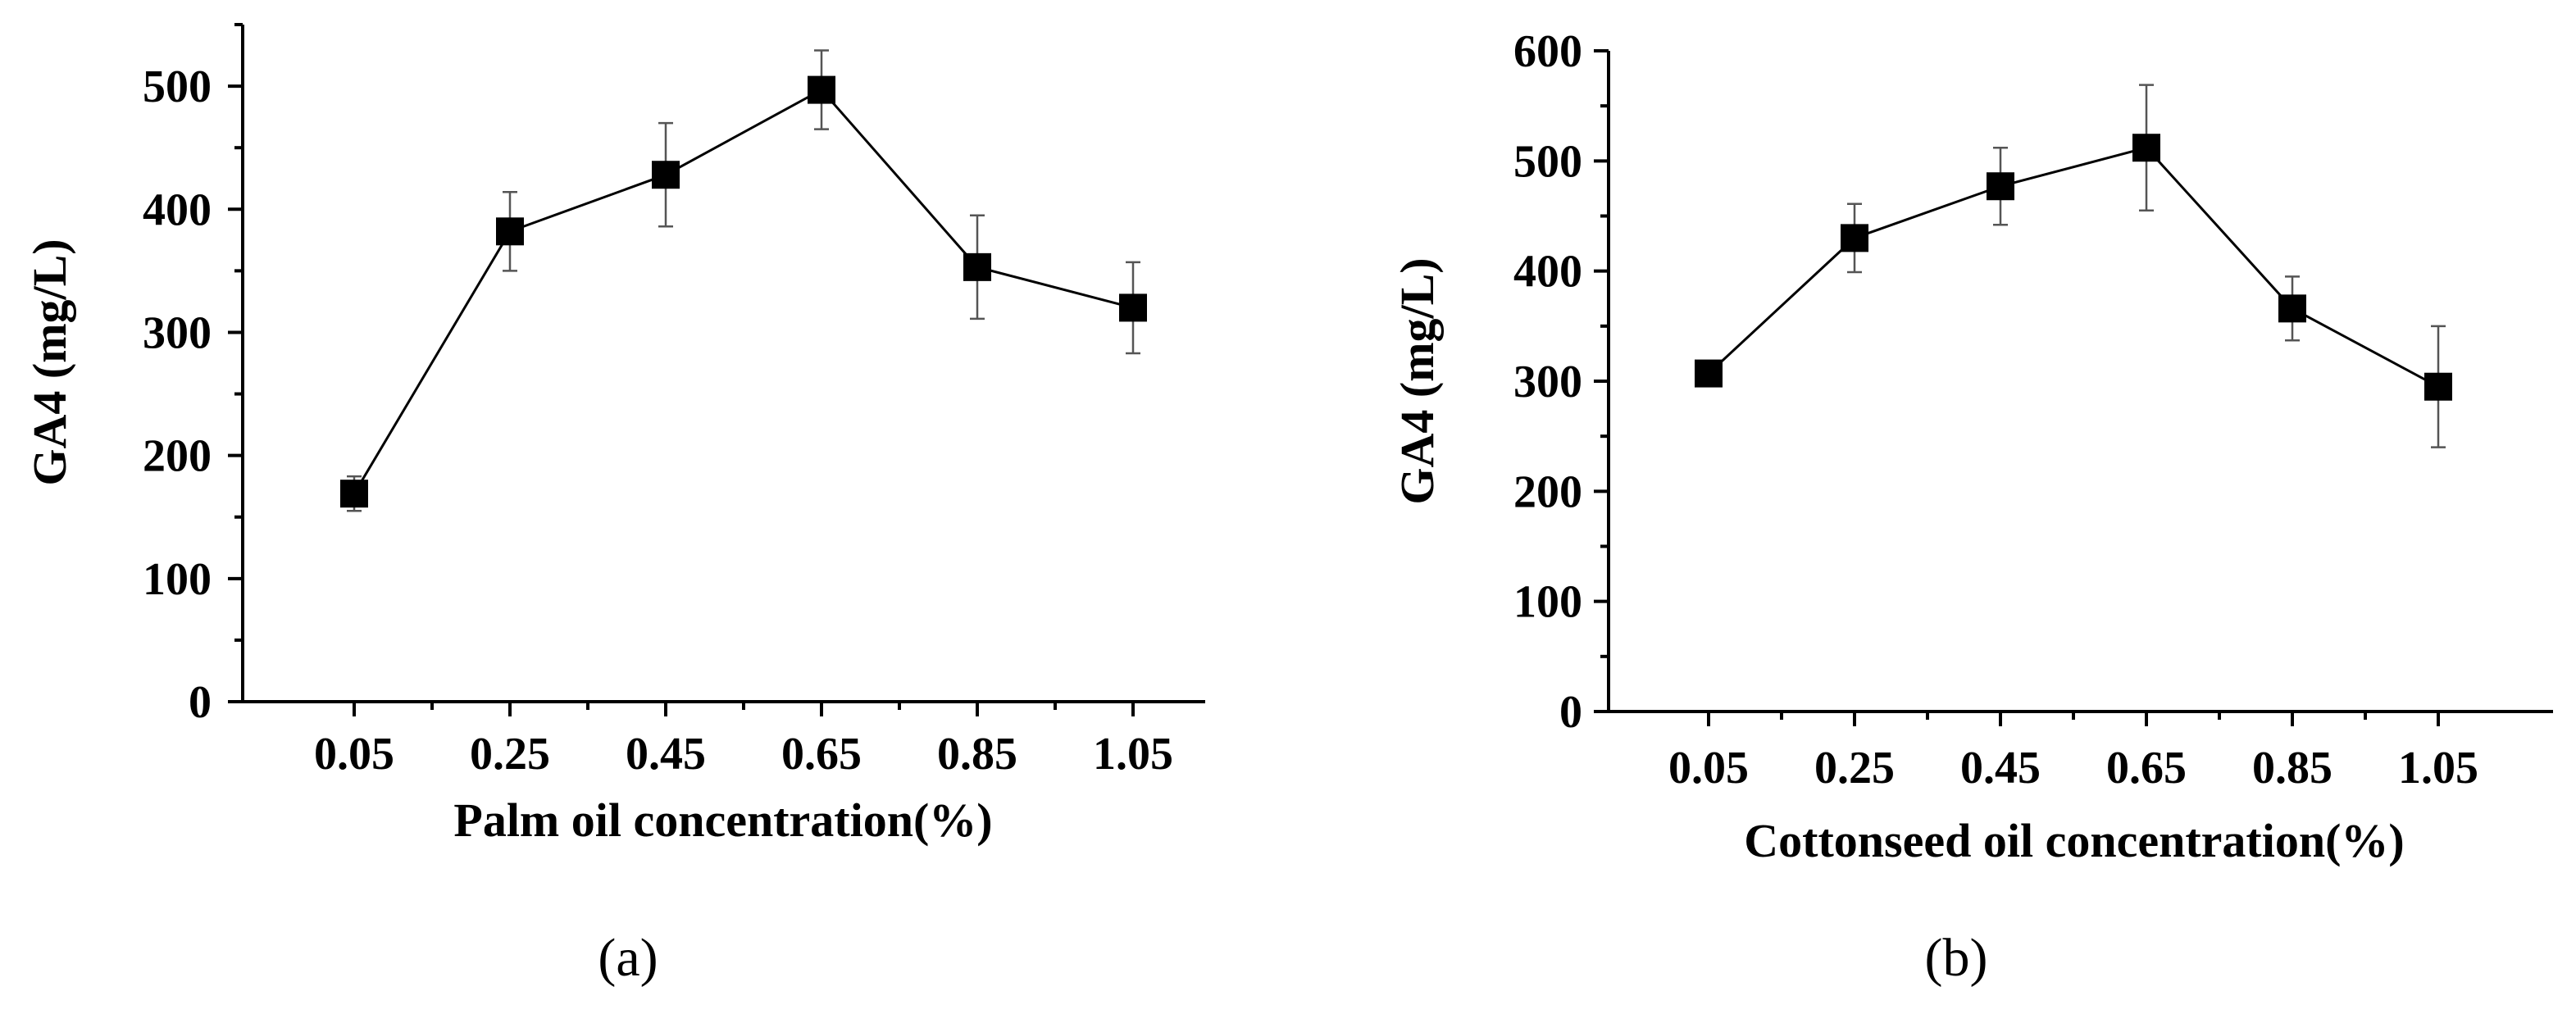 The width and height of the screenshot is (2576, 1014). Describe the element at coordinates (628, 958) in the screenshot. I see `panel-label: (a)` at that location.